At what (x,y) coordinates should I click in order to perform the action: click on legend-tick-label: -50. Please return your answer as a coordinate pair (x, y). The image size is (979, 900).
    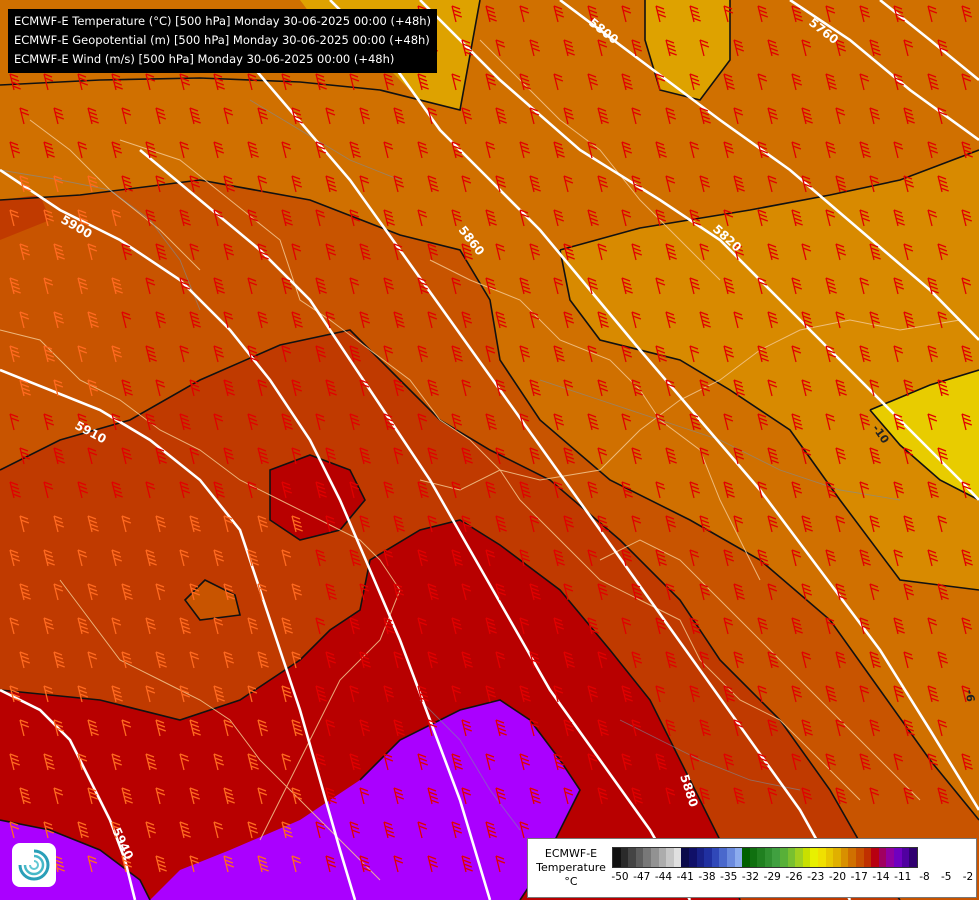
    Looking at the image, I should click on (620, 877).